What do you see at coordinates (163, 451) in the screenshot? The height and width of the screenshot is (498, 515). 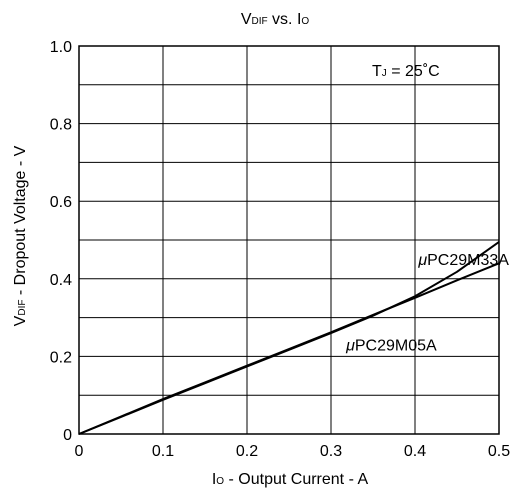 I see `x-tick-label: 0.1` at bounding box center [163, 451].